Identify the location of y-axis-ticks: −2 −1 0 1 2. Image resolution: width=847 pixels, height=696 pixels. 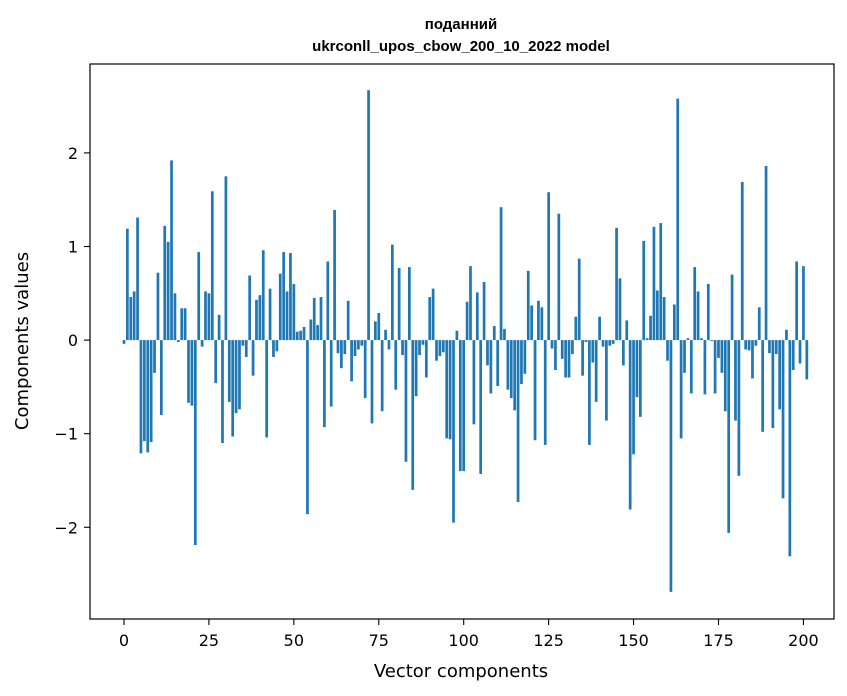
(72, 340).